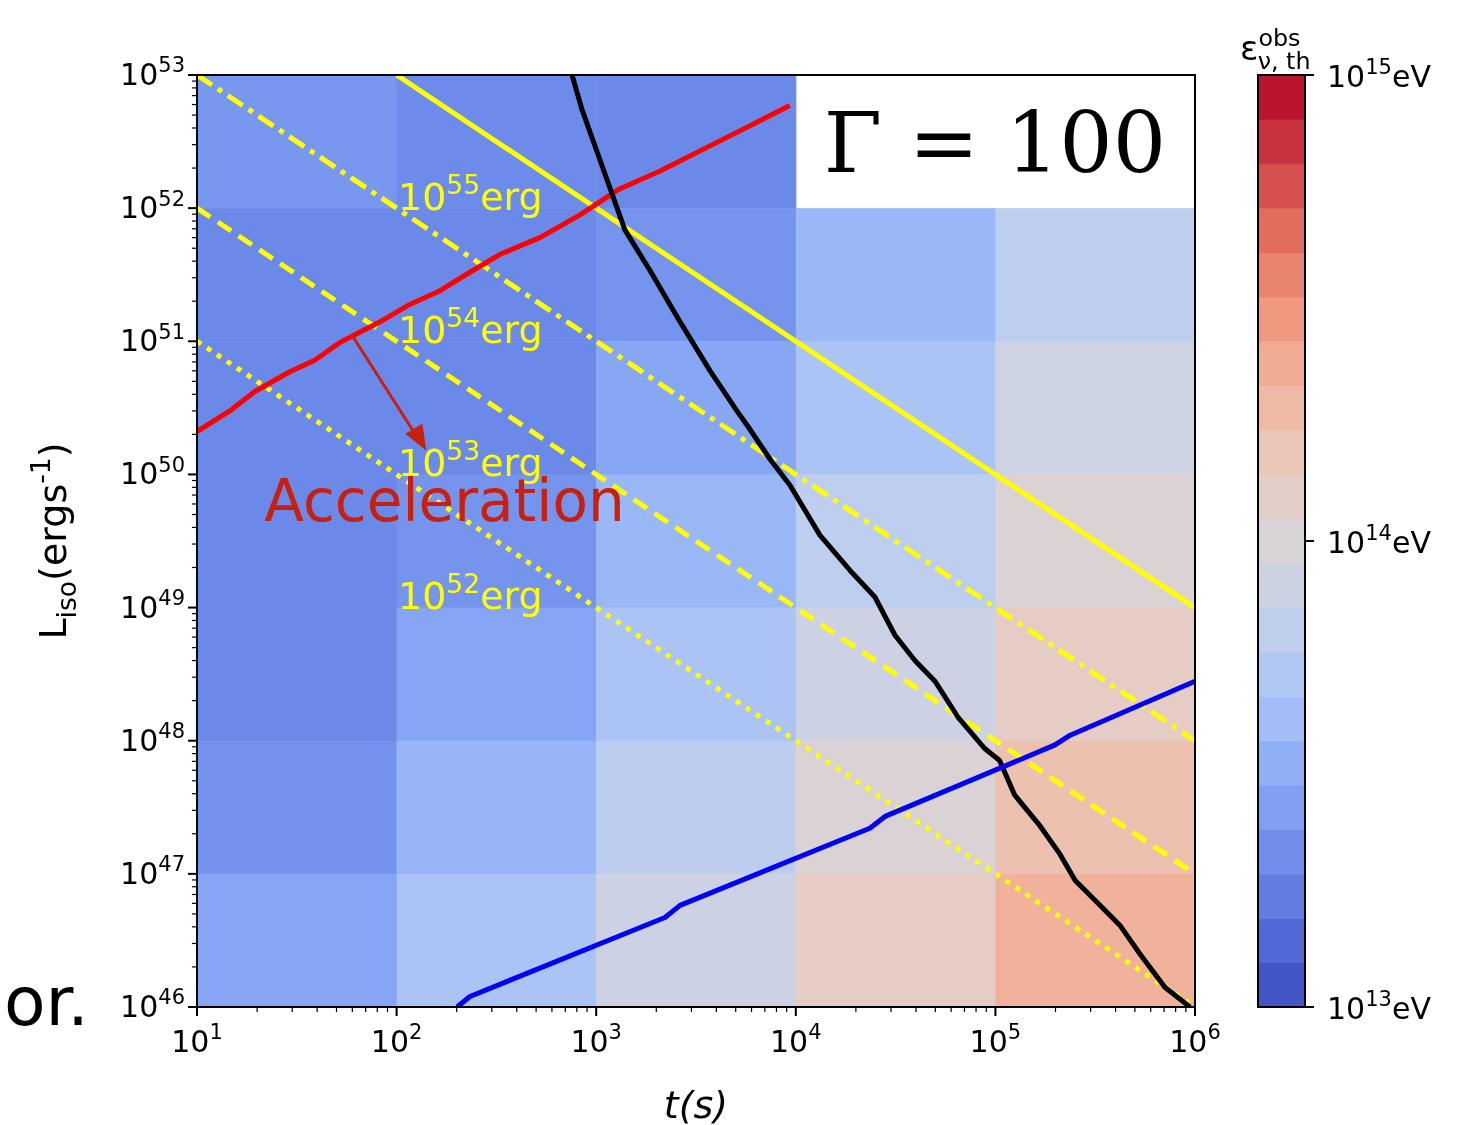 This screenshot has width=1462, height=1125. What do you see at coordinates (152, 871) in the screenshot?
I see `y-tick-label: 10$^{47}$` at bounding box center [152, 871].